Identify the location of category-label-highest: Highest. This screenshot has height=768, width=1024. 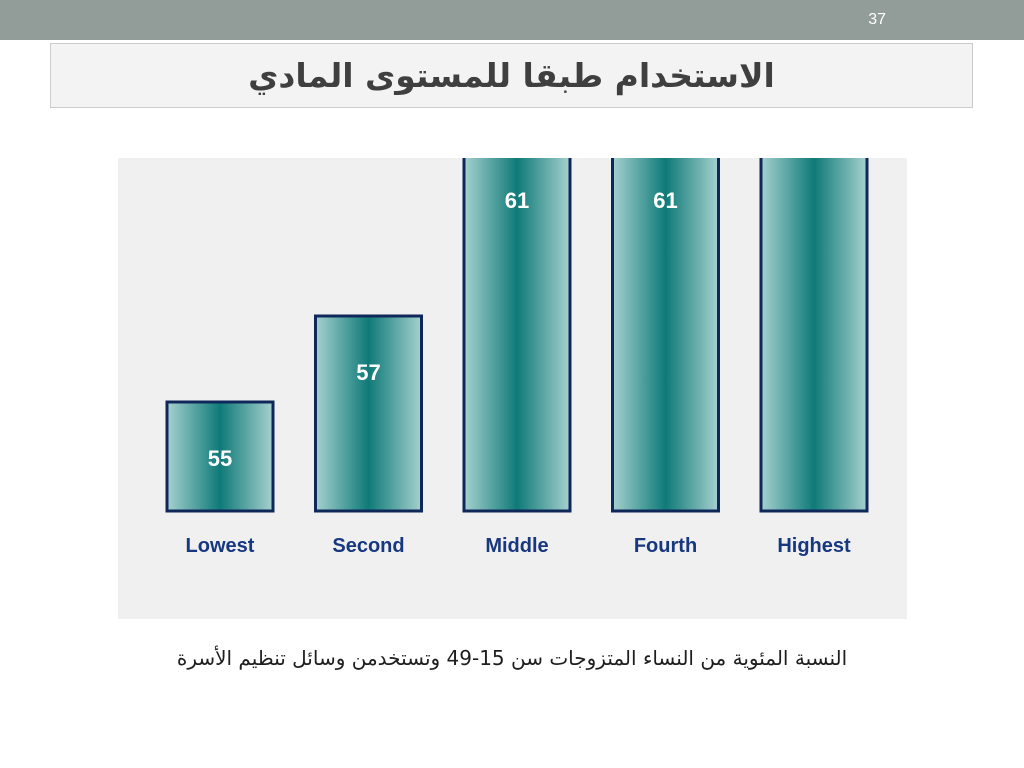
(814, 546).